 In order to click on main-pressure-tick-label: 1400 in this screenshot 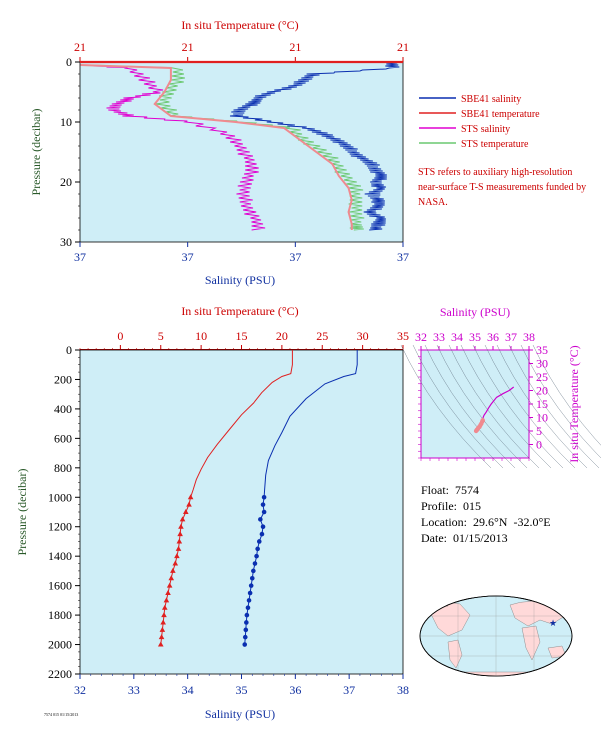, I will do `click(60, 556)`.